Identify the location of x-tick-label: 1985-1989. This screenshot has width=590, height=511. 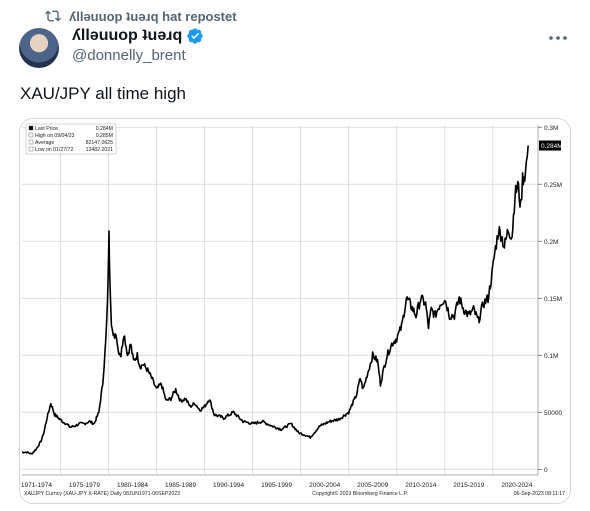
(180, 485).